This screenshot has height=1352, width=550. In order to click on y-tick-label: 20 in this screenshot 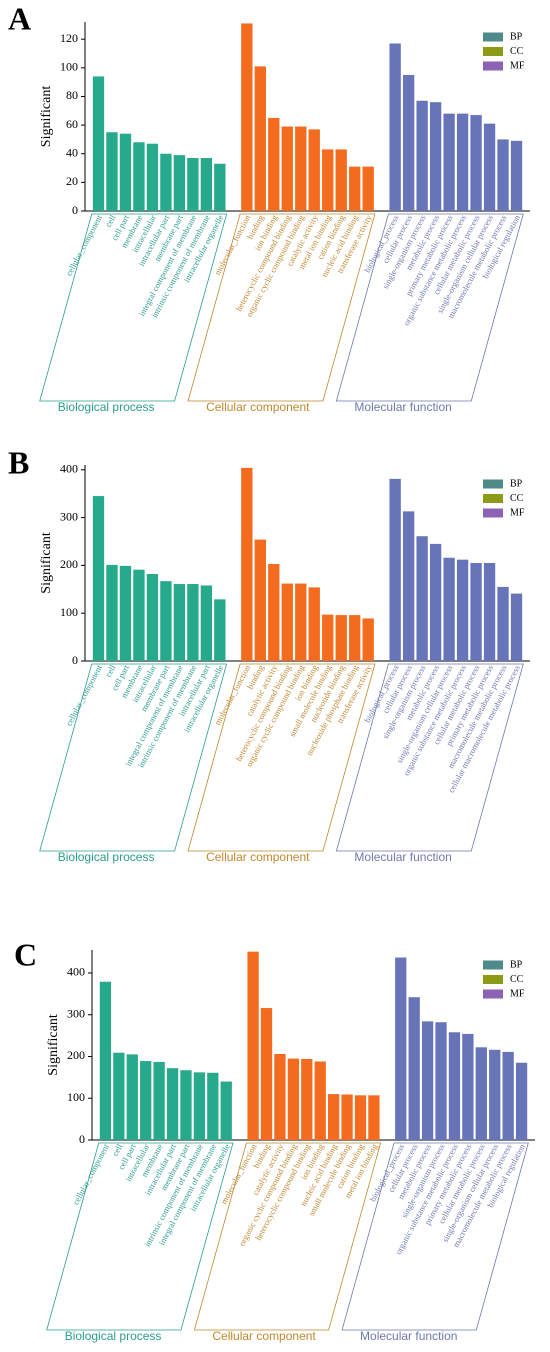, I will do `click(72, 181)`.